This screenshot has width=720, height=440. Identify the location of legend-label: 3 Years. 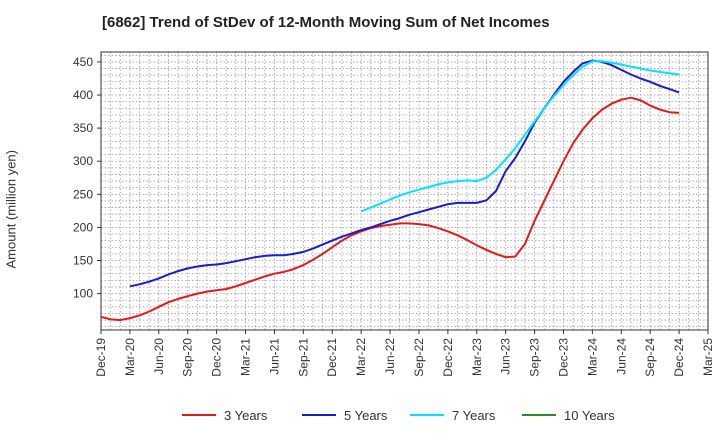
(246, 415).